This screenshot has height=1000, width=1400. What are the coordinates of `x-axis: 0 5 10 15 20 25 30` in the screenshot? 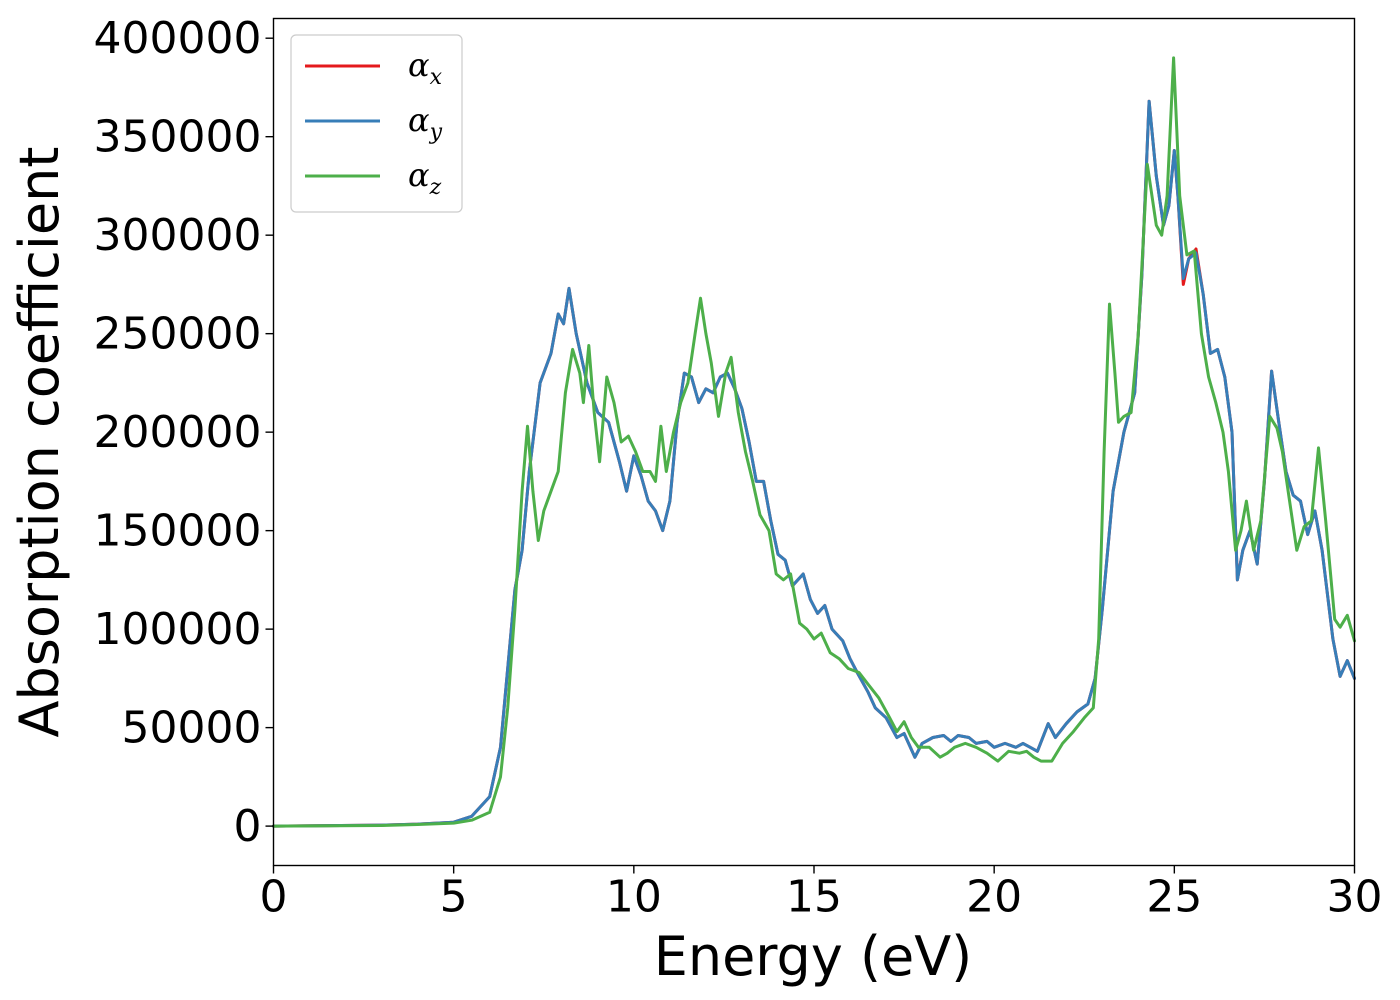 It's located at (821, 894).